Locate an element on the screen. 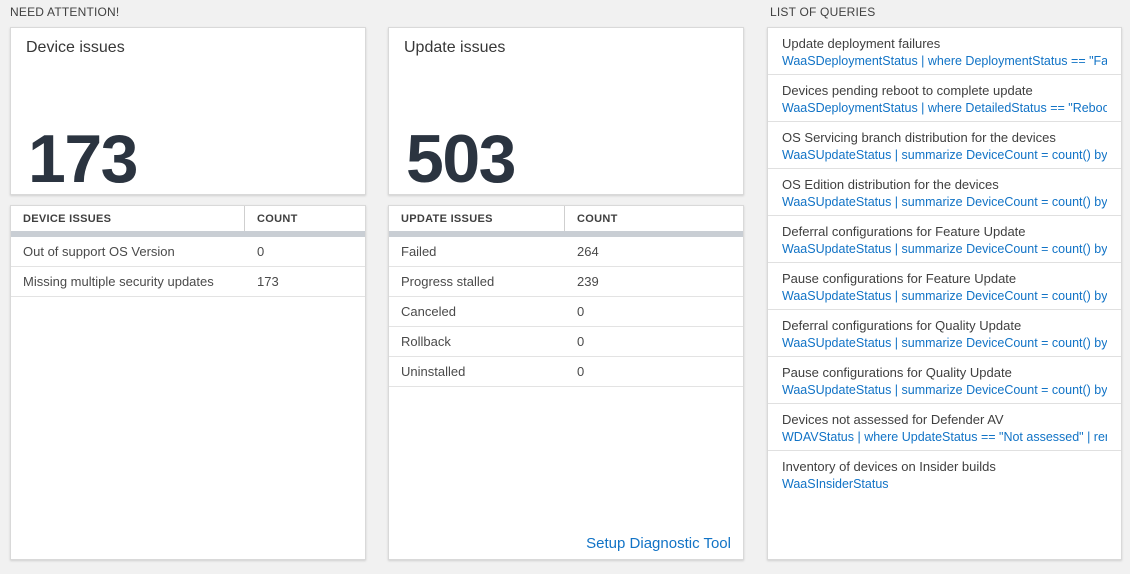 The height and width of the screenshot is (574, 1130). table-row: Progress stalled 239 is located at coordinates (566, 282).